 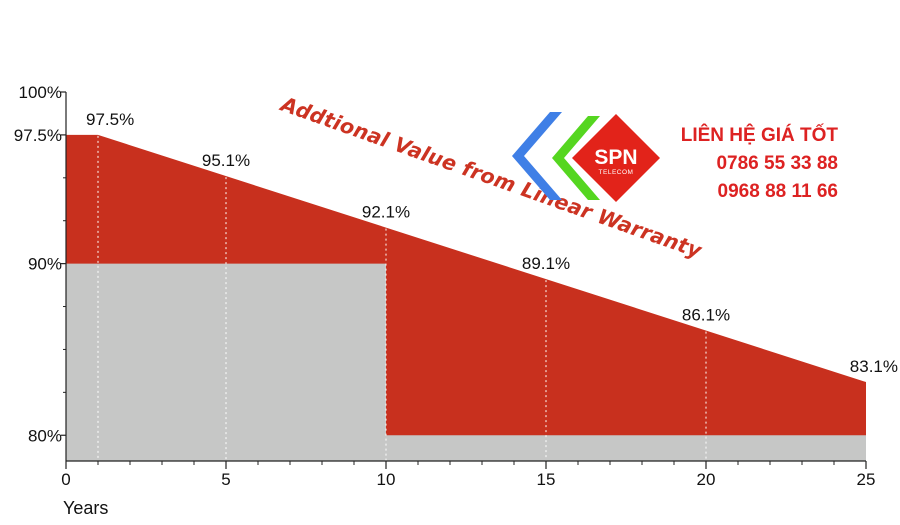 What do you see at coordinates (386, 212) in the screenshot?
I see `data-label-2: 92.1%` at bounding box center [386, 212].